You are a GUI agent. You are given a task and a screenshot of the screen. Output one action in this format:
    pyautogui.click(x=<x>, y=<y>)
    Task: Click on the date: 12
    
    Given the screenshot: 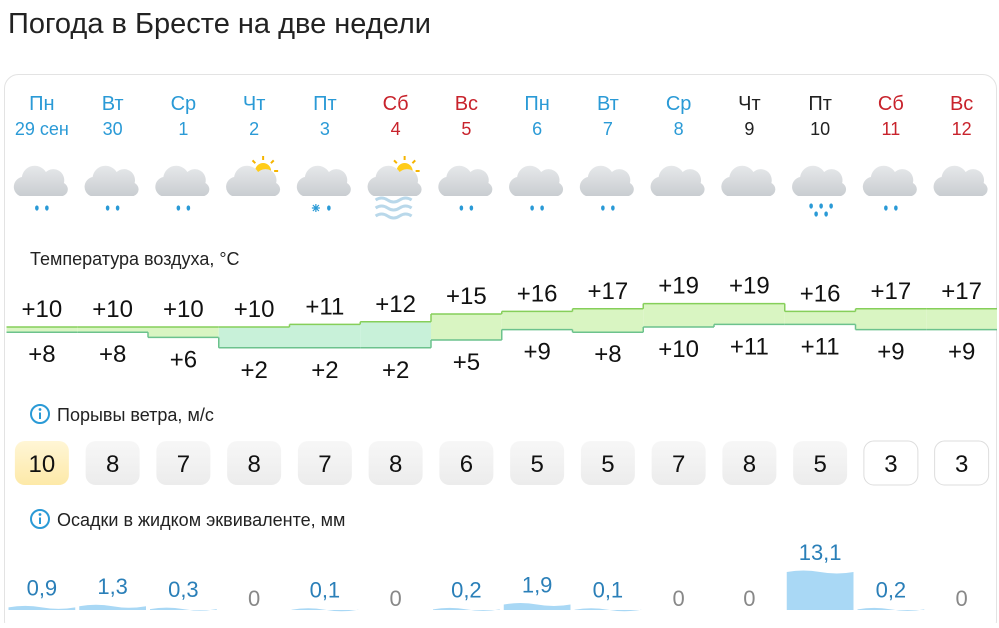 What is the action you would take?
    pyautogui.click(x=962, y=129)
    